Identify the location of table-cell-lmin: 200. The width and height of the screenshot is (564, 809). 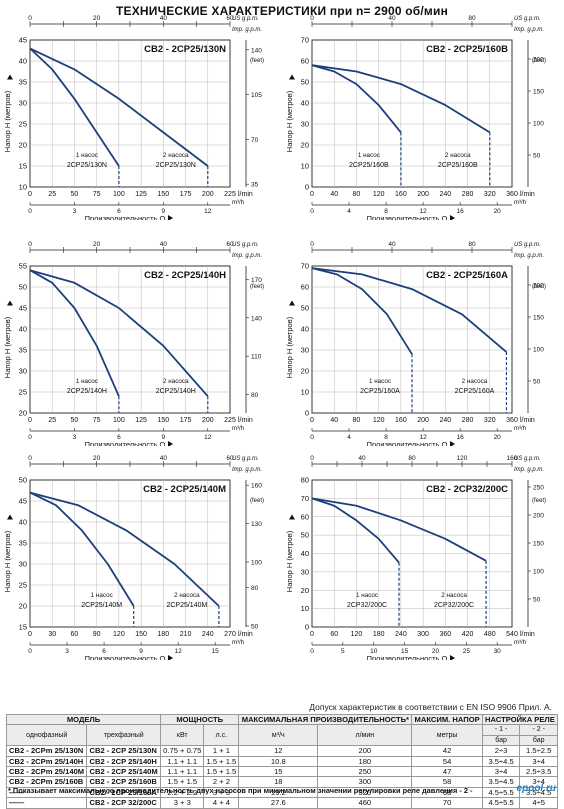
(365, 751).